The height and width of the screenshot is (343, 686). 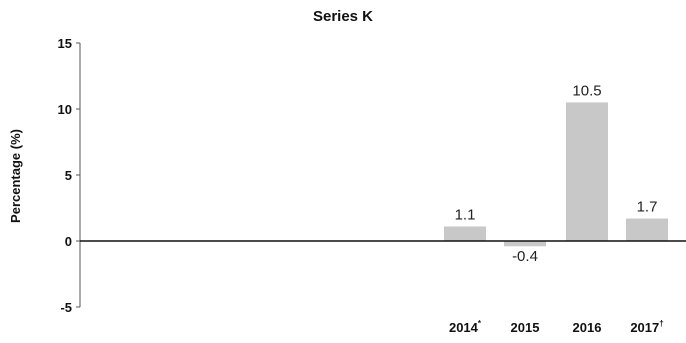 I want to click on x-tick-label: 2015, so click(x=525, y=327).